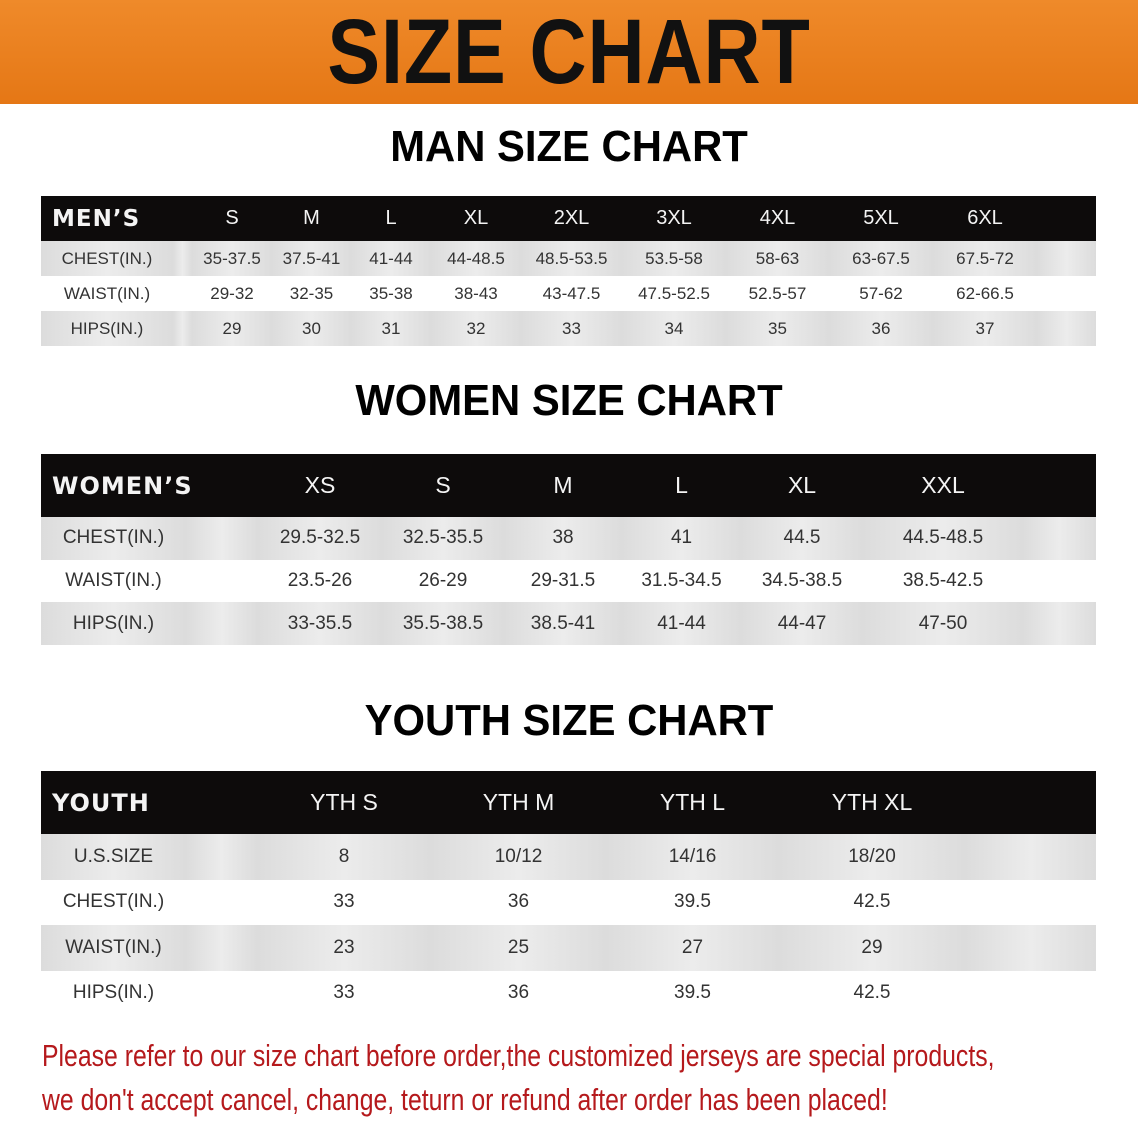  I want to click on header-row: MEN’S S M L XL 2XL 3XL 4XL 5XL 6XL, so click(568, 218).